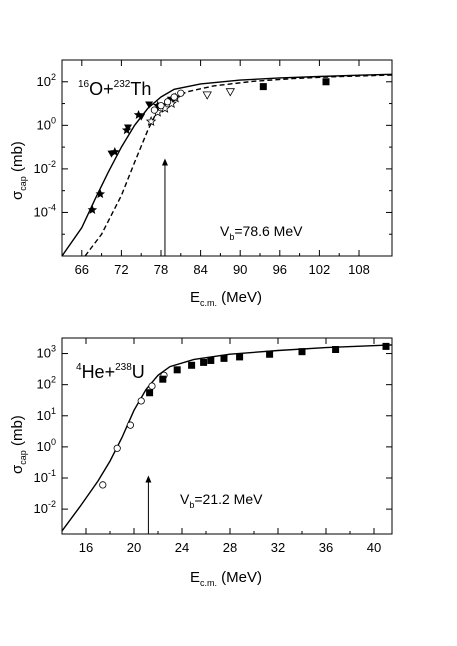 Image resolution: width=457 pixels, height=646 pixels. Describe the element at coordinates (46, 352) in the screenshot. I see `y-tick-label: 10³` at that location.